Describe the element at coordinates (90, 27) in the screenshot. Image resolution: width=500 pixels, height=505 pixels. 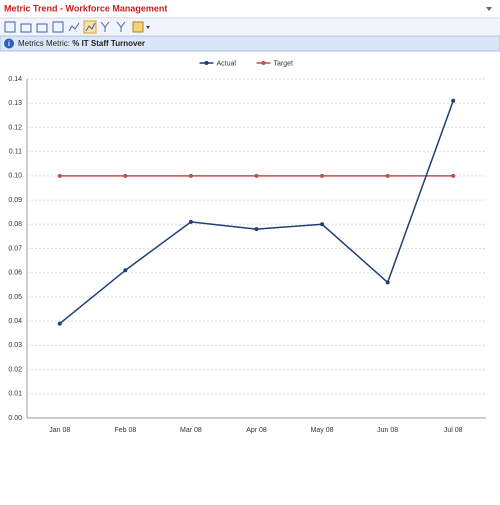
I see `trend-icon` at that location.